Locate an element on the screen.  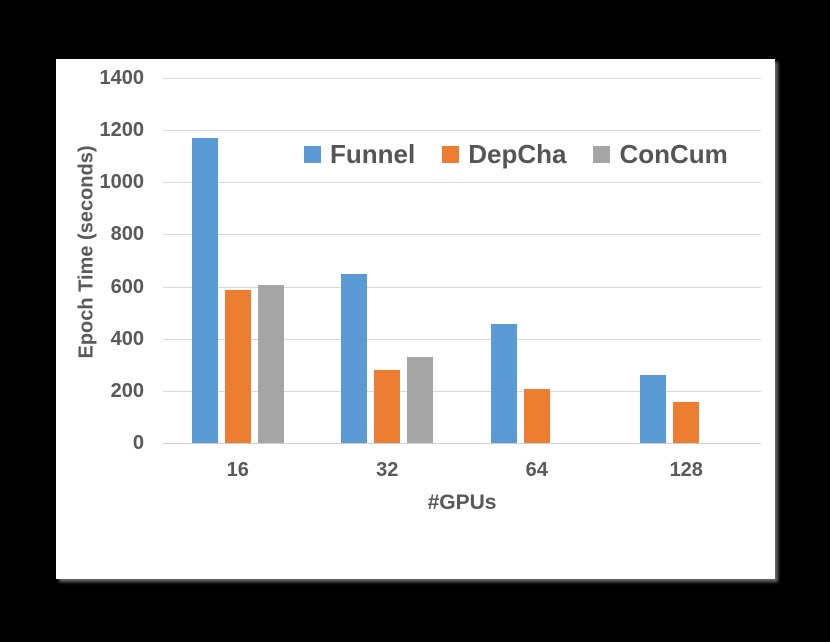
y-tick-label: 0 is located at coordinates (138, 443).